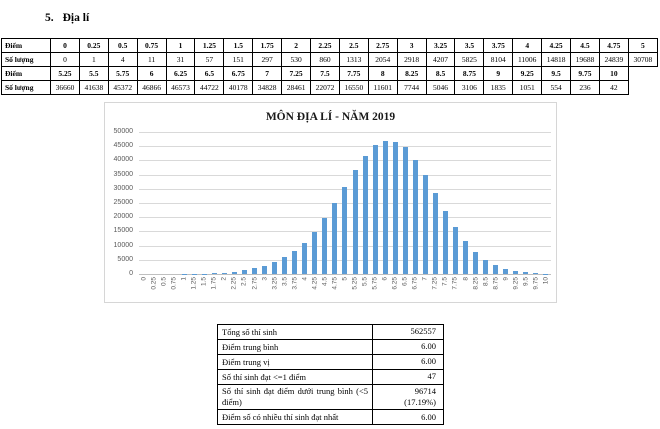  What do you see at coordinates (469, 87) in the screenshot?
I see `score-table-cell: 3106` at bounding box center [469, 87].